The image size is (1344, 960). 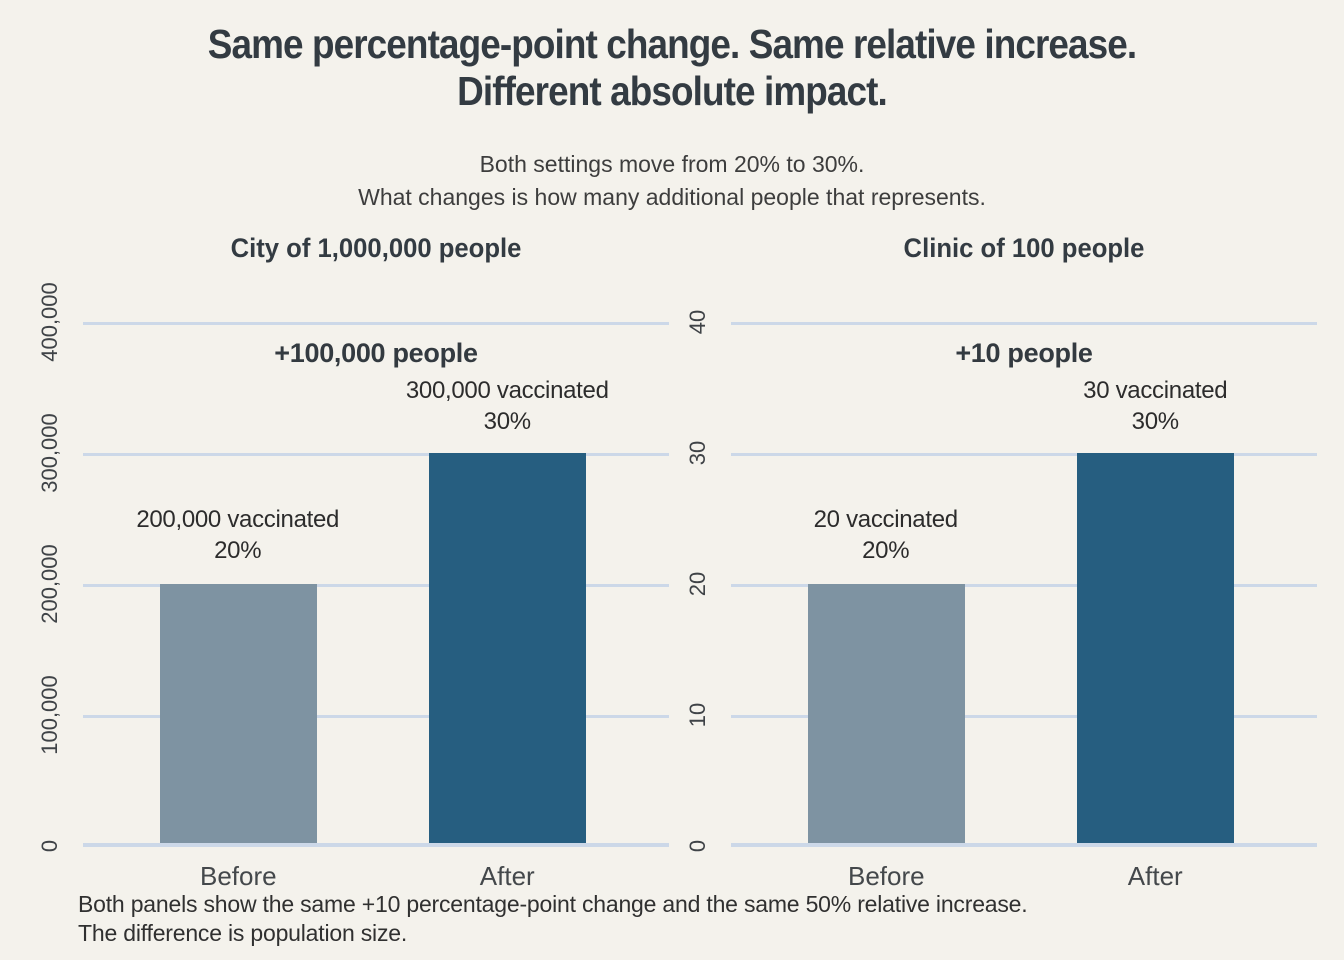 I want to click on y-tick-label: 40, so click(x=697, y=322).